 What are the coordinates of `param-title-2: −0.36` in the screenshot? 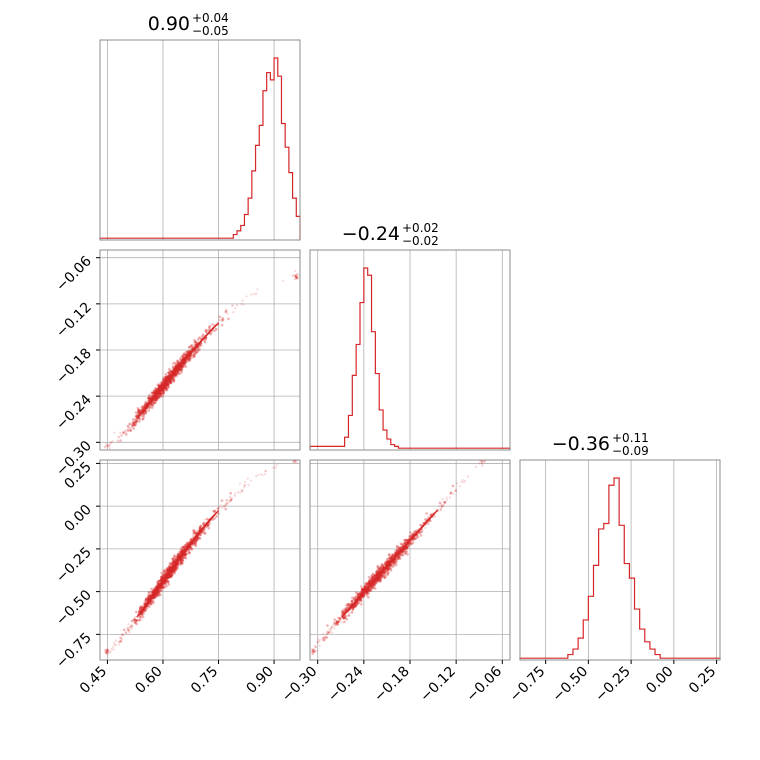 It's located at (581, 444).